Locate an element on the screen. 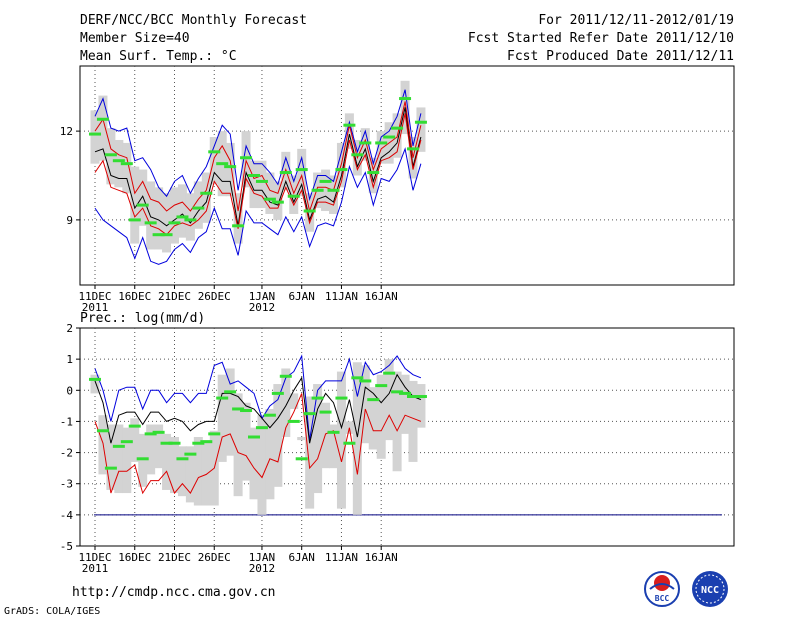 The height and width of the screenshot is (618, 800). prec-y-tick-label: 2 is located at coordinates (69, 328).